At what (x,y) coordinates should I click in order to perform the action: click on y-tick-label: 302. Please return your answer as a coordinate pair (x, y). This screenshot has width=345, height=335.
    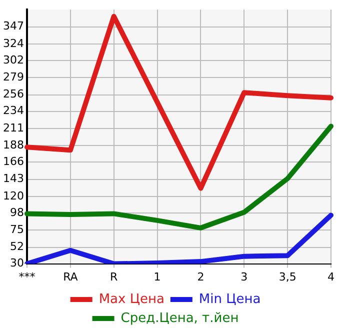
    Looking at the image, I should click on (13, 59).